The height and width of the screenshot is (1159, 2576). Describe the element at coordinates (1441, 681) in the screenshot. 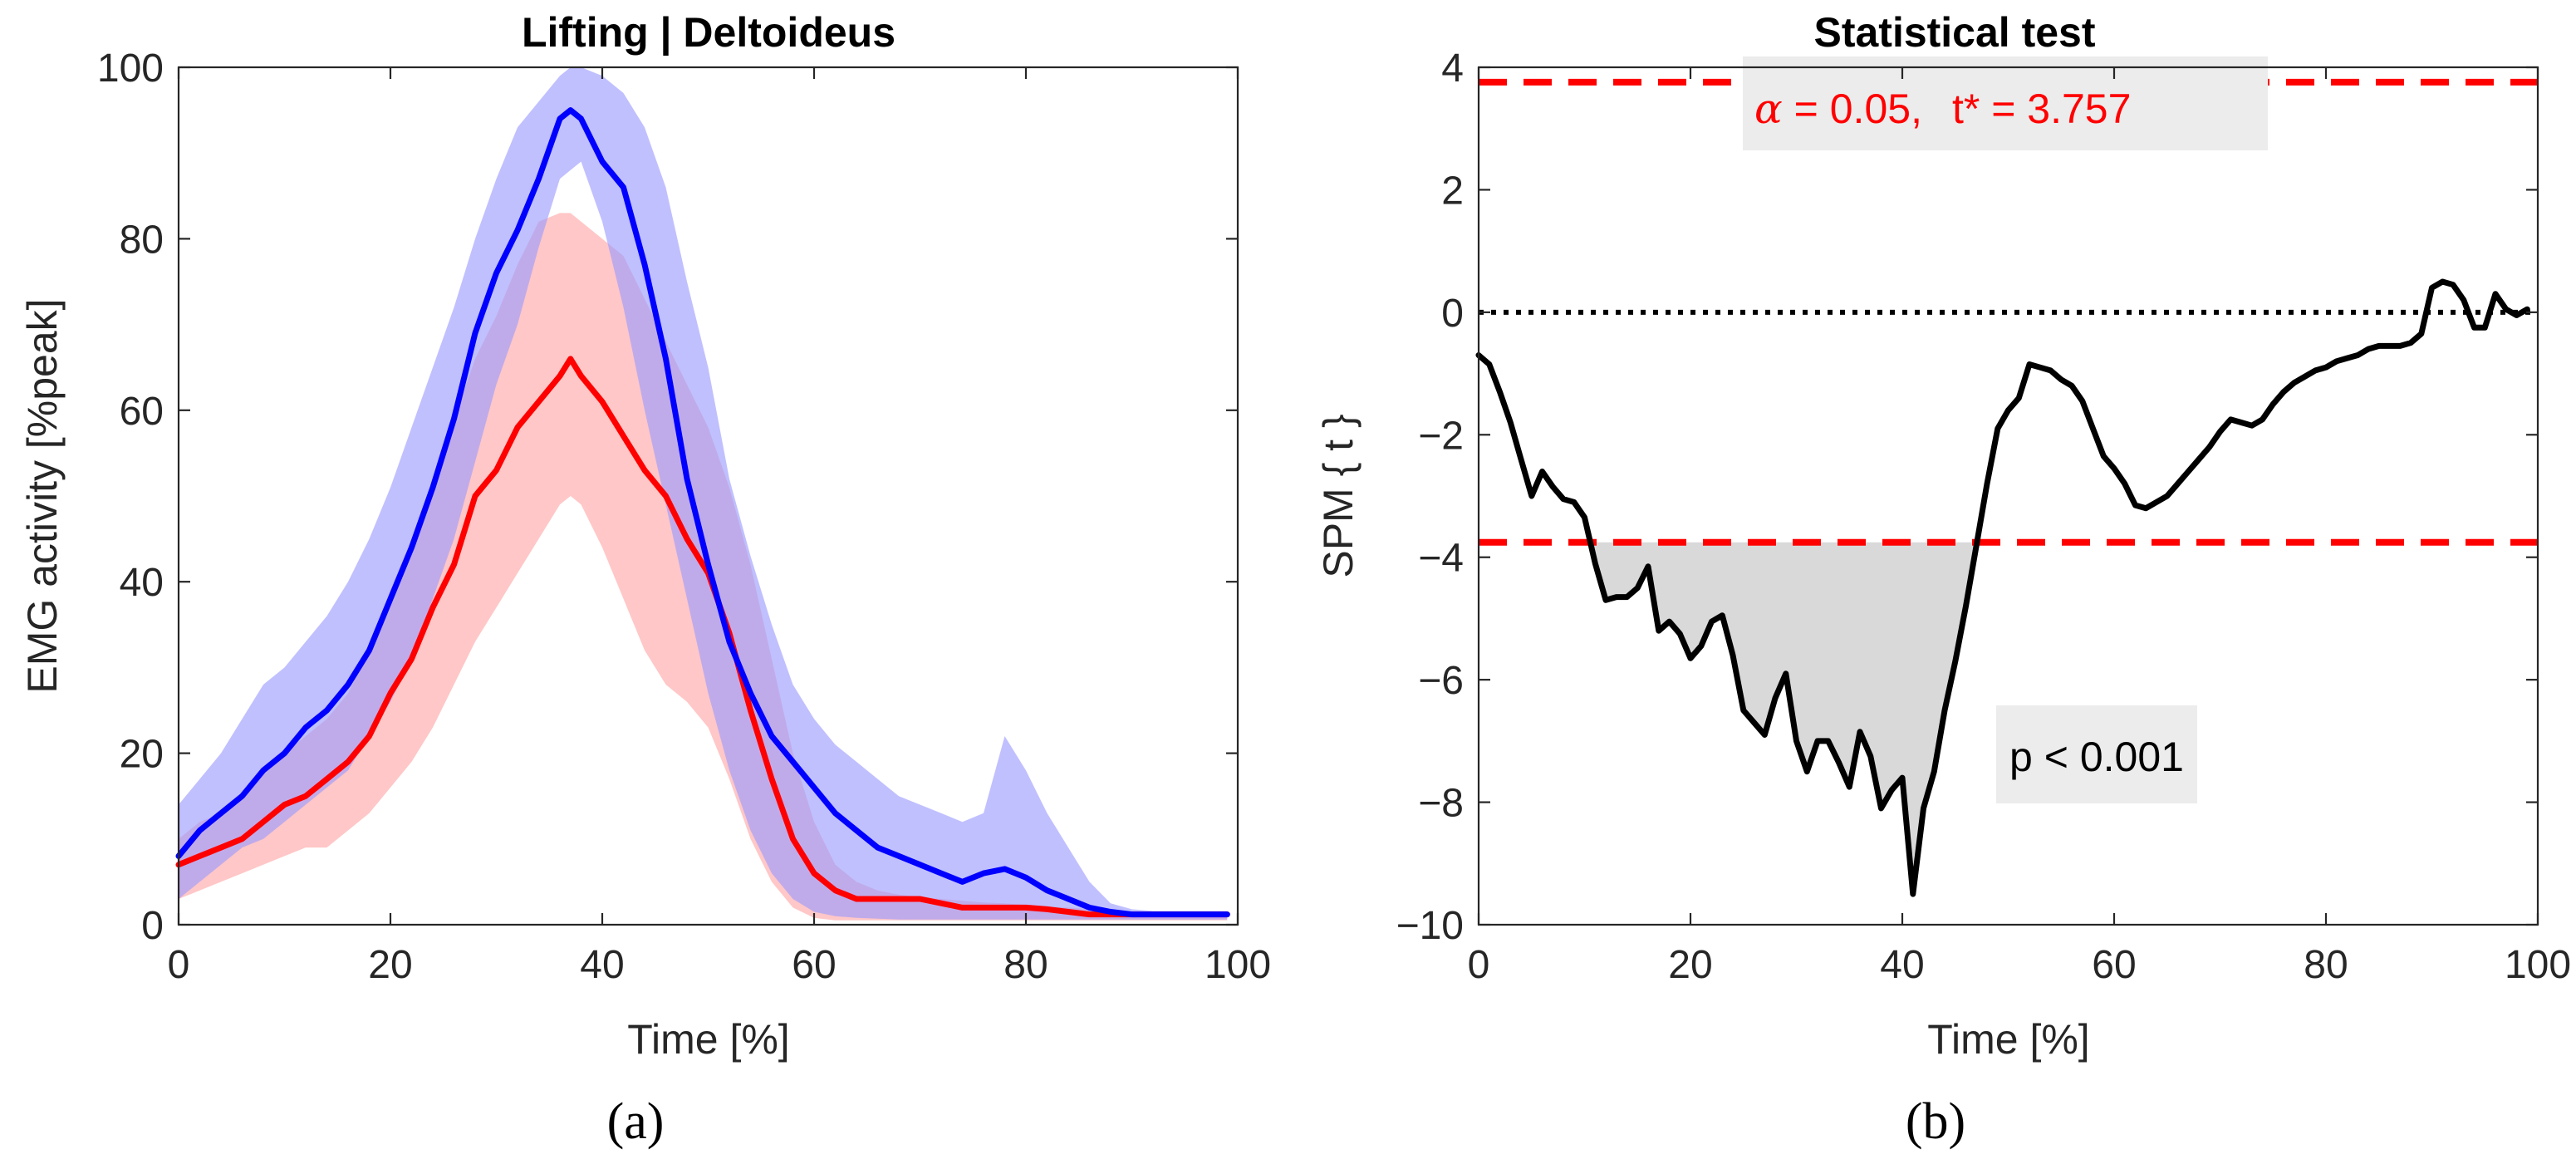

I see `panel-b-y-tick-label: −6` at that location.